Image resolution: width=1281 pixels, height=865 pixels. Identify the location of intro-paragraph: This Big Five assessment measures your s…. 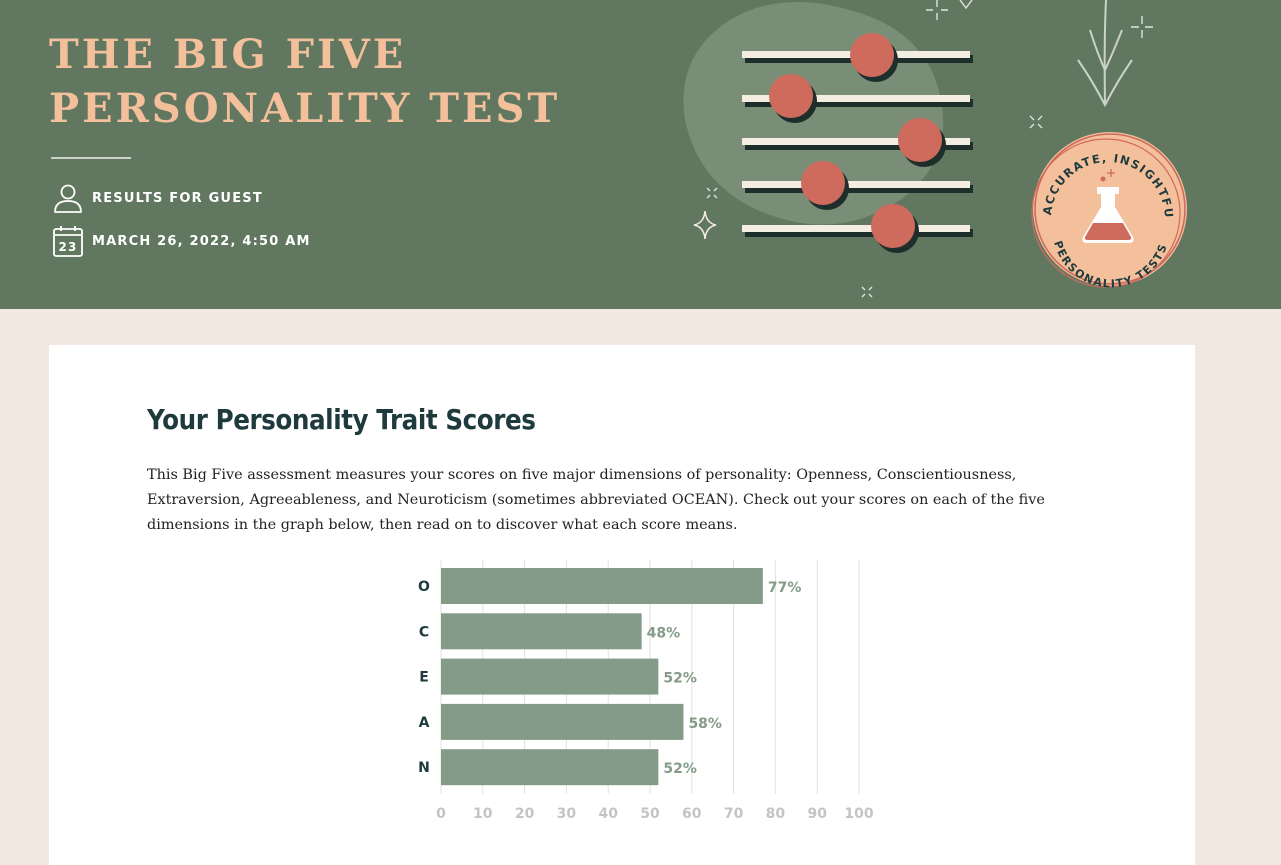
(596, 500).